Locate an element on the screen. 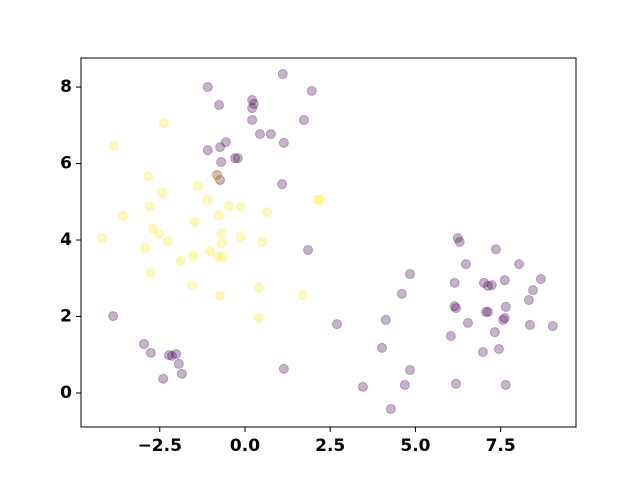 Image resolution: width=640 pixels, height=480 pixels. x-tick-label: 2.5 is located at coordinates (330, 446).